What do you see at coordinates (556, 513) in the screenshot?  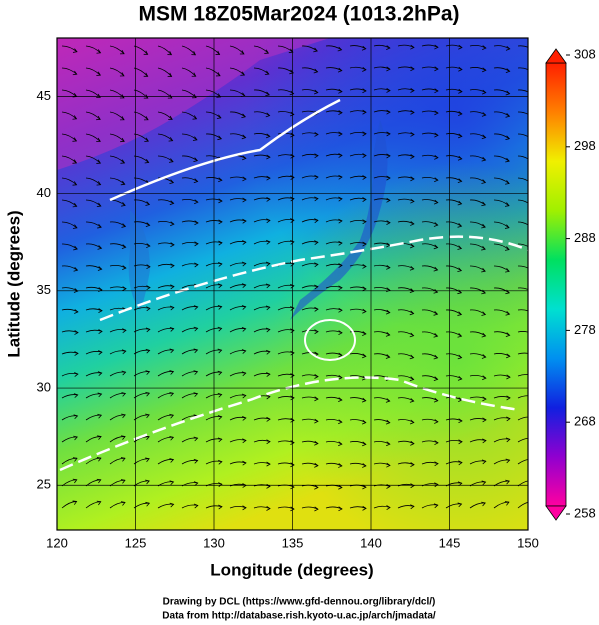 I see `colorbar-extend` at bounding box center [556, 513].